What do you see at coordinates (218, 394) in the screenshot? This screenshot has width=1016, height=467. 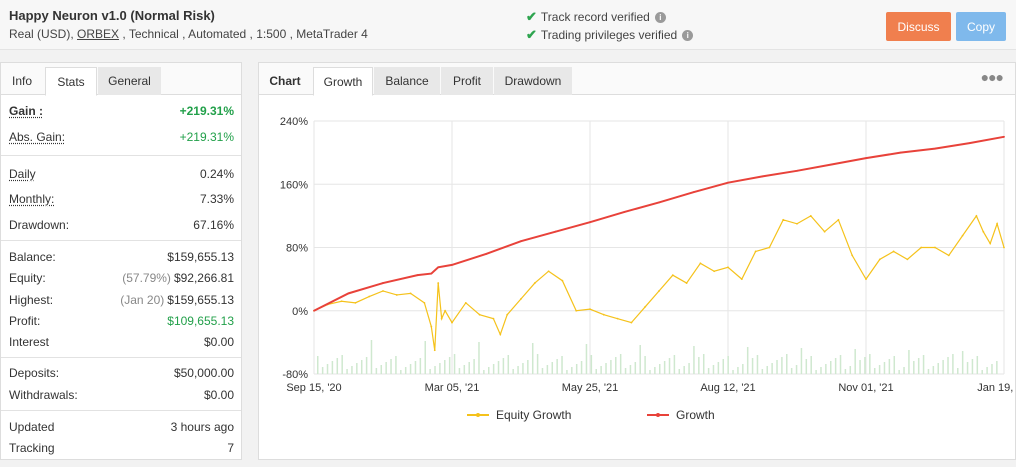 I see `withdrawals-value: $0.00` at bounding box center [218, 394].